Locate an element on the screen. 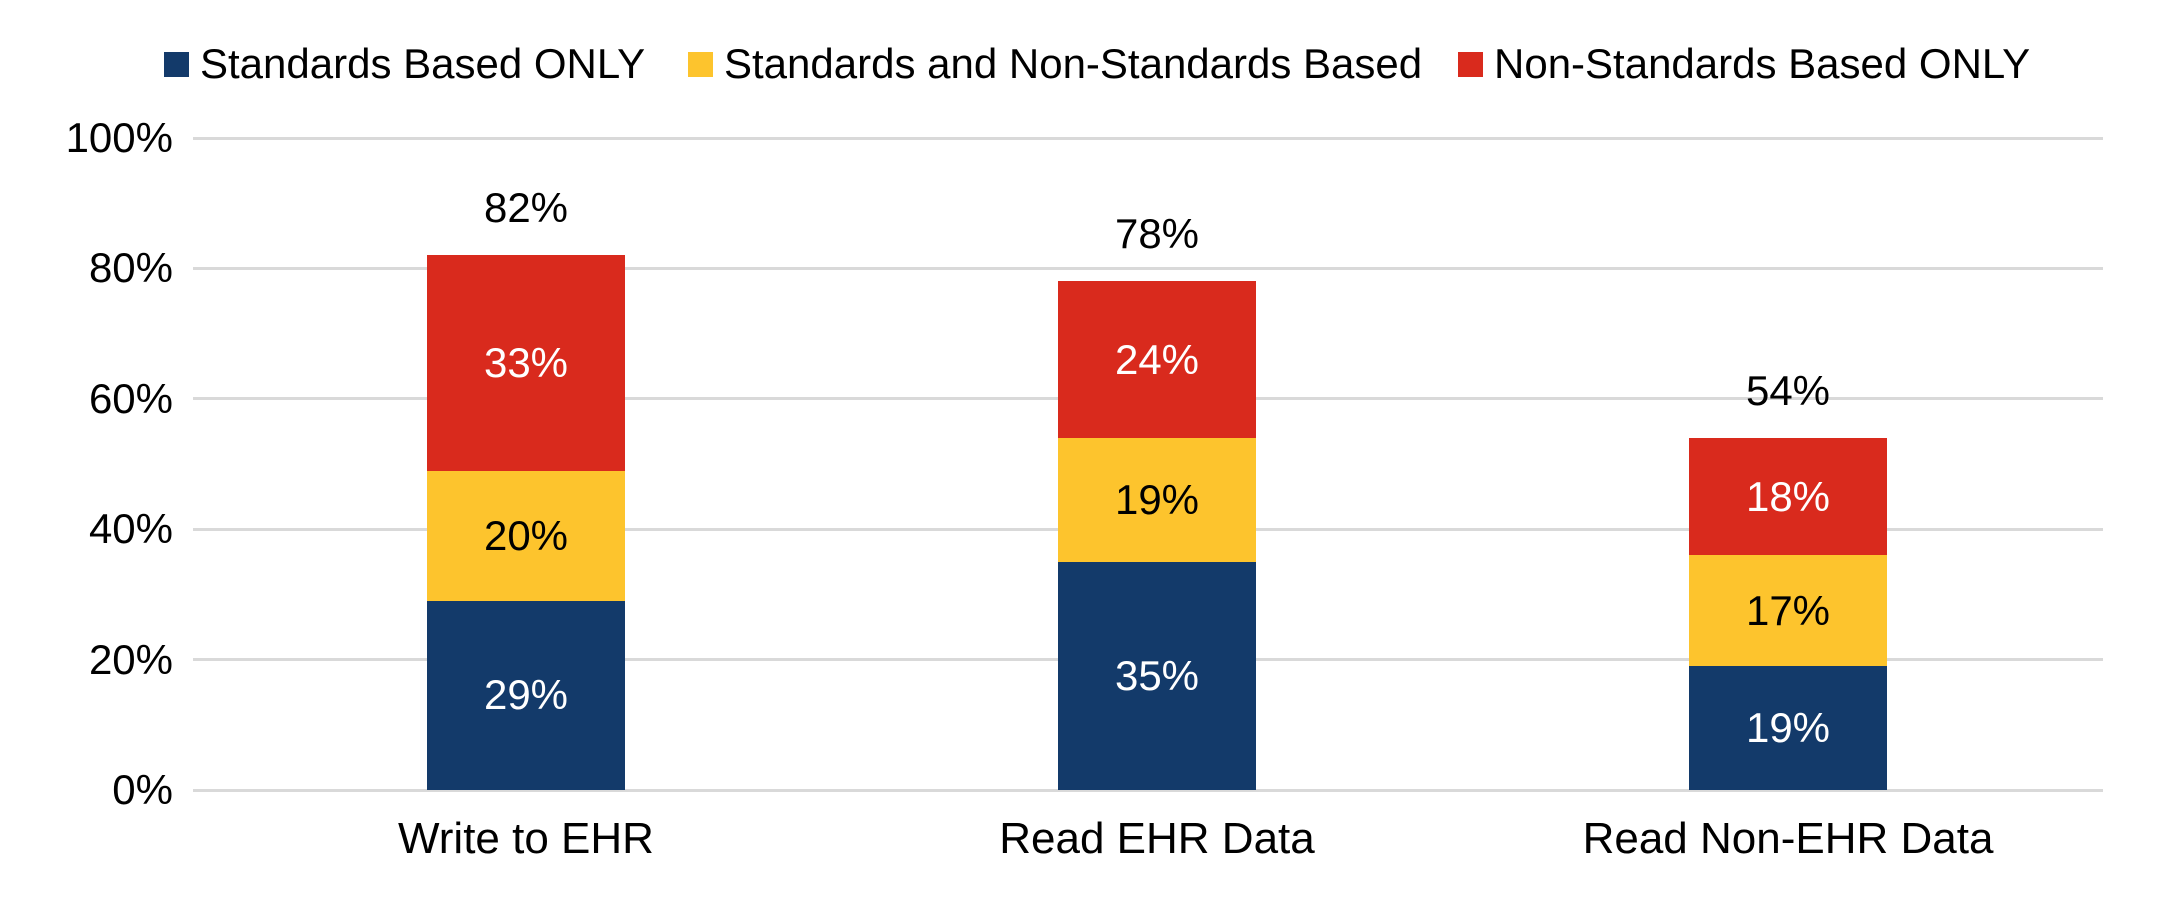 The width and height of the screenshot is (2169, 911). segment-value-label: 35% is located at coordinates (1157, 675).